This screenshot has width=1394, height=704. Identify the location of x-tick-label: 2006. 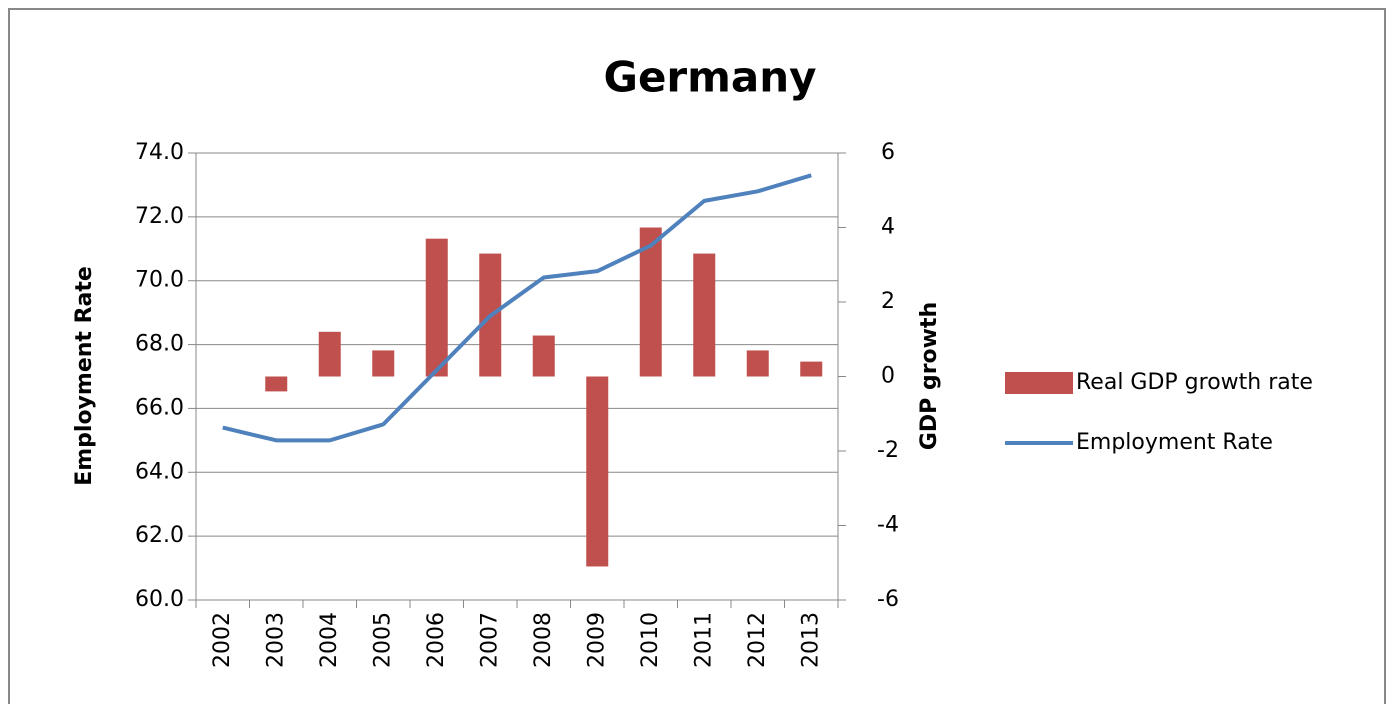
(436, 640).